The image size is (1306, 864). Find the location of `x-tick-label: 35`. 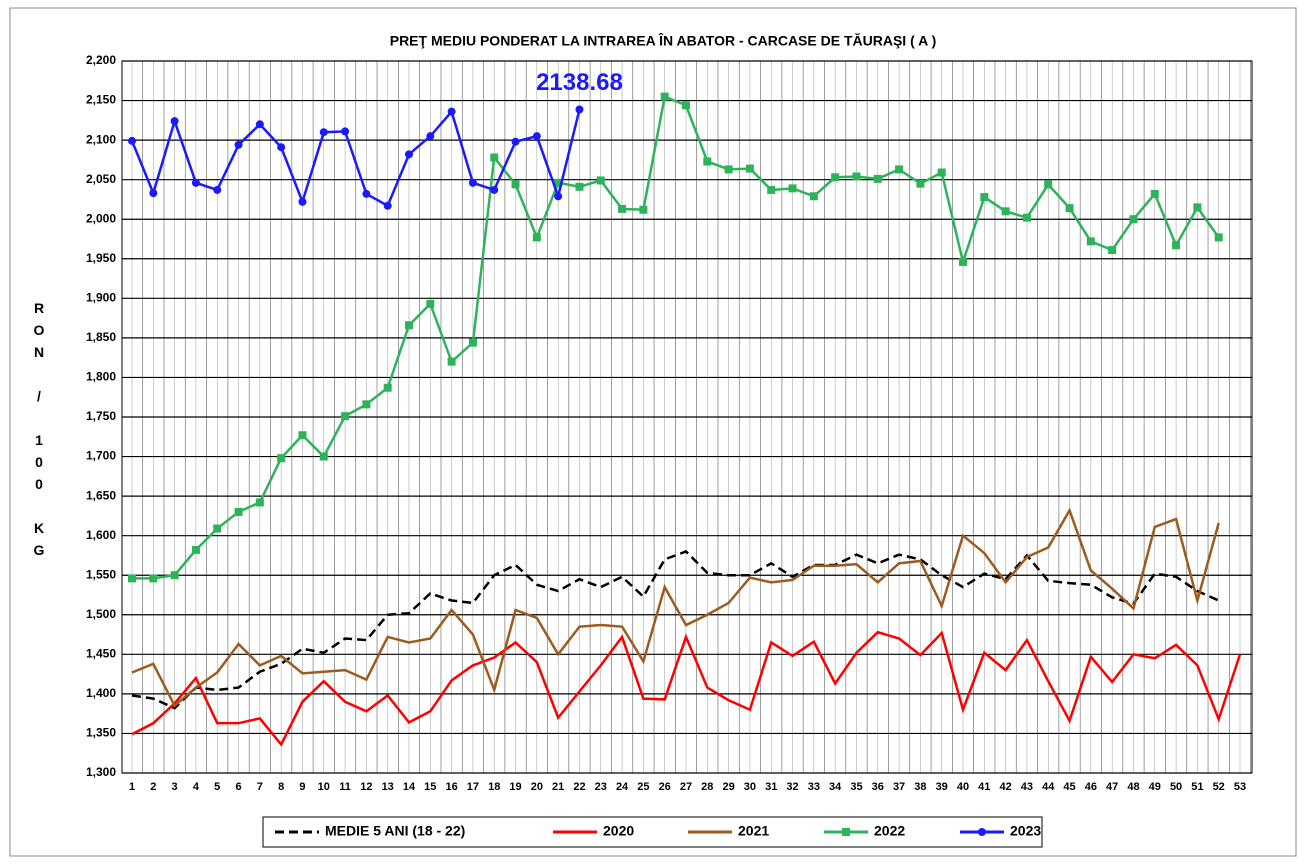

x-tick-label: 35 is located at coordinates (856, 787).